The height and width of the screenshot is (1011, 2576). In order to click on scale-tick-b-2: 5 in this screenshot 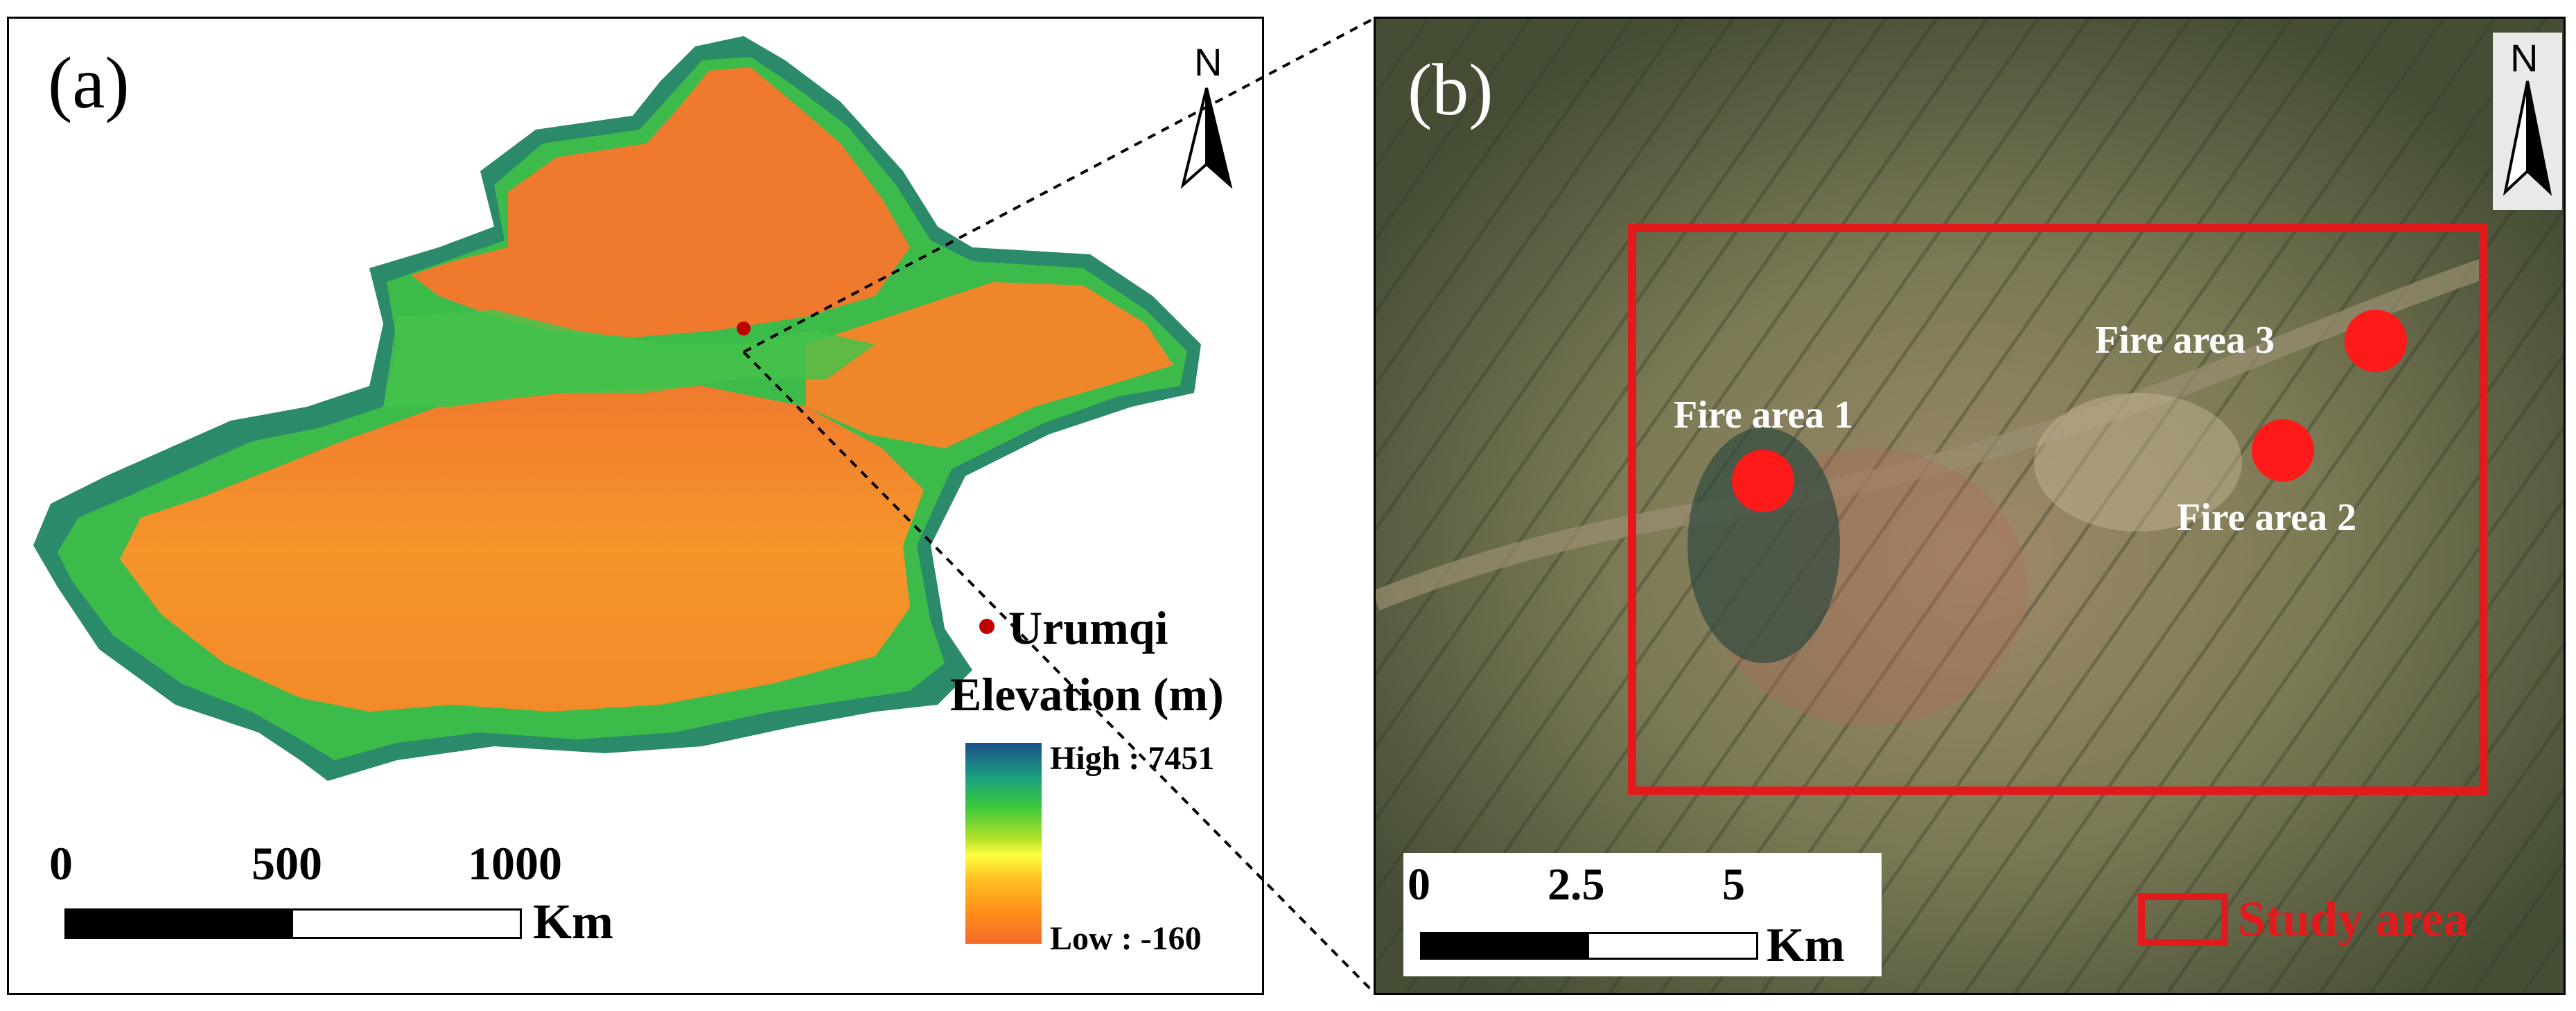, I will do `click(1733, 885)`.